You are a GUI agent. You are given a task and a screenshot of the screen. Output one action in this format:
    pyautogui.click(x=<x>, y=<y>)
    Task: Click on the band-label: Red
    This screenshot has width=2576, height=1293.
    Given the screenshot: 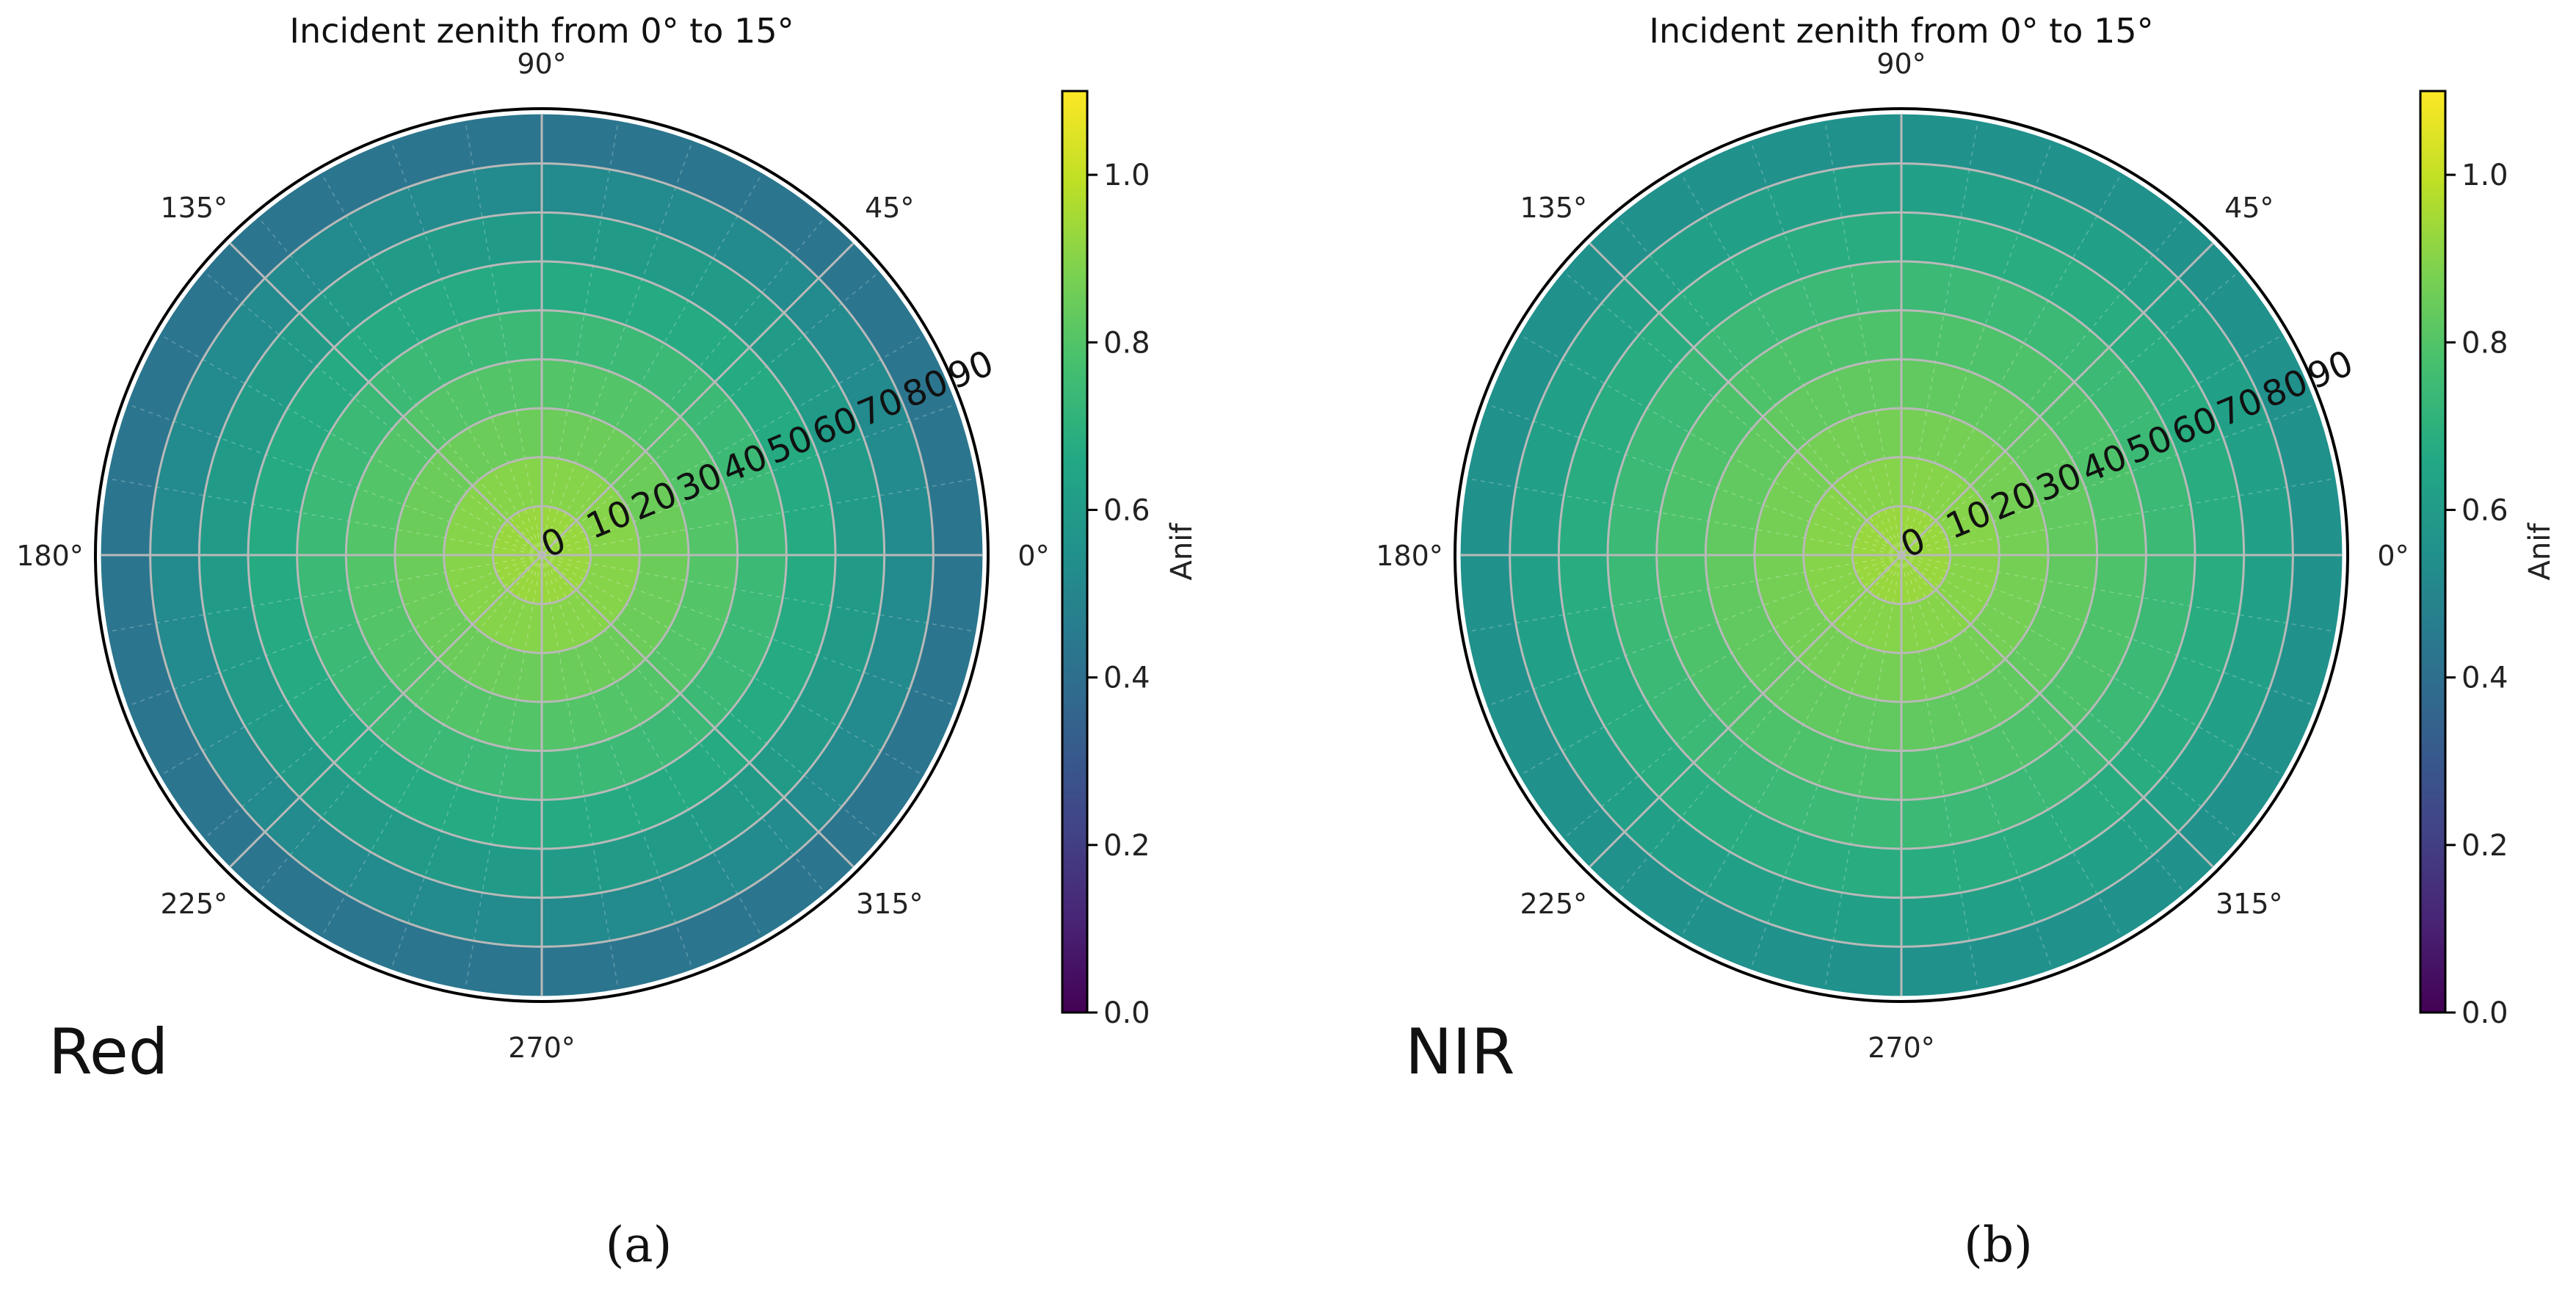 What is the action you would take?
    pyautogui.click(x=108, y=1052)
    